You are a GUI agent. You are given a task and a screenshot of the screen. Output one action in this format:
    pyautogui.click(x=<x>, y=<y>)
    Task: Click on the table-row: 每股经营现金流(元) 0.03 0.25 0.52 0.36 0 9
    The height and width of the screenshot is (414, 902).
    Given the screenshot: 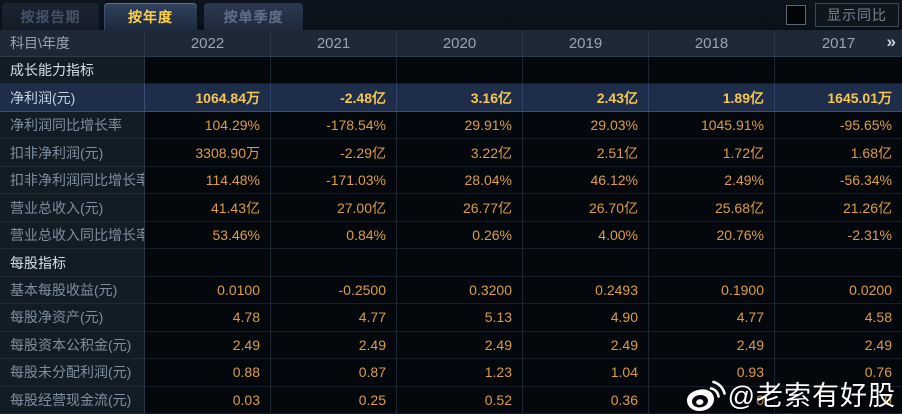 What is the action you would take?
    pyautogui.click(x=451, y=400)
    